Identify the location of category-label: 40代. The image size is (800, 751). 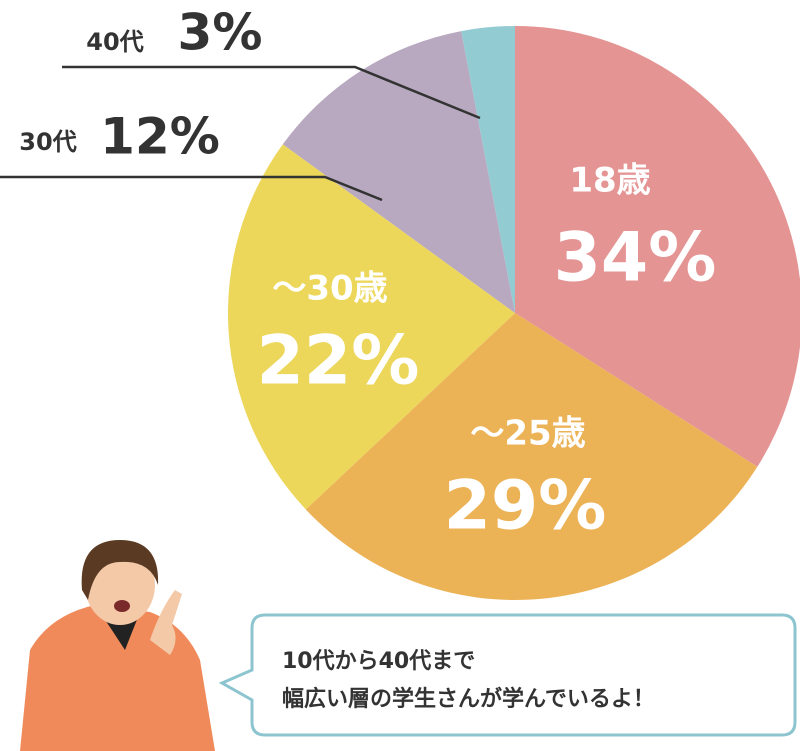
(114, 42).